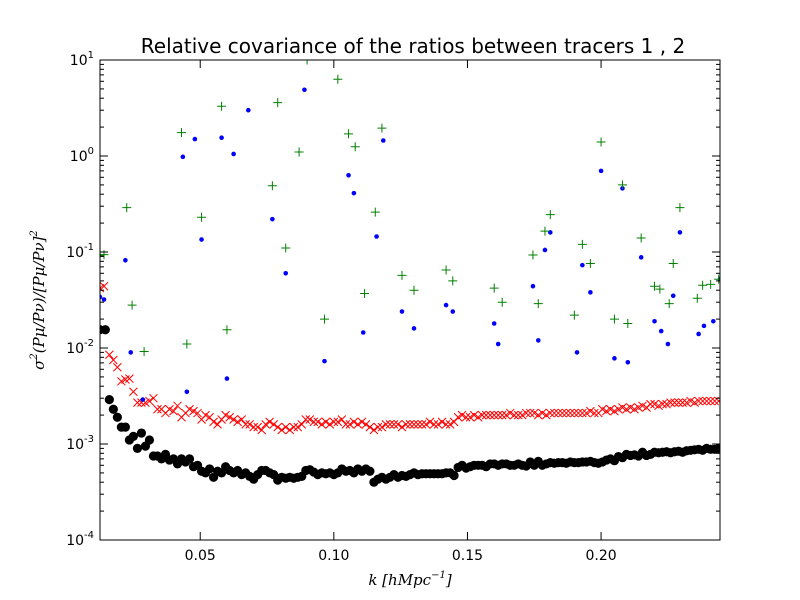  I want to click on y-tick-label-0: 10⁻⁴, so click(80, 539).